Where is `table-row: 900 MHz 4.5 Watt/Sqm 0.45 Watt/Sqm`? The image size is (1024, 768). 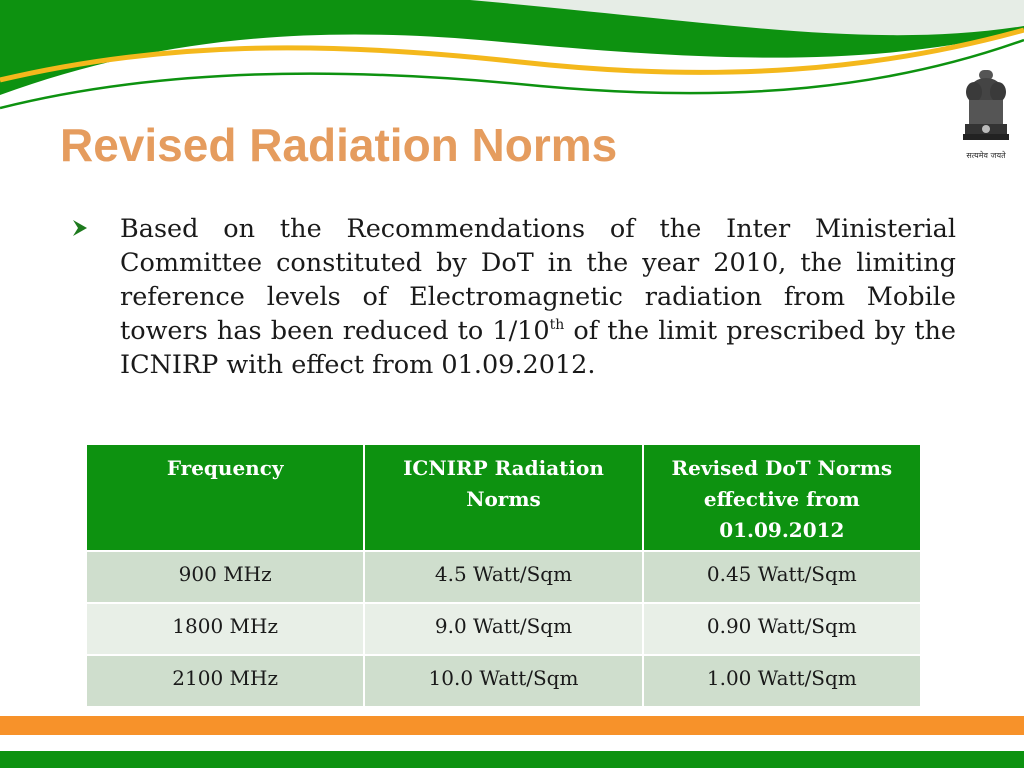
table-row: 900 MHz 4.5 Watt/Sqm 0.45 Watt/Sqm is located at coordinates (503, 577).